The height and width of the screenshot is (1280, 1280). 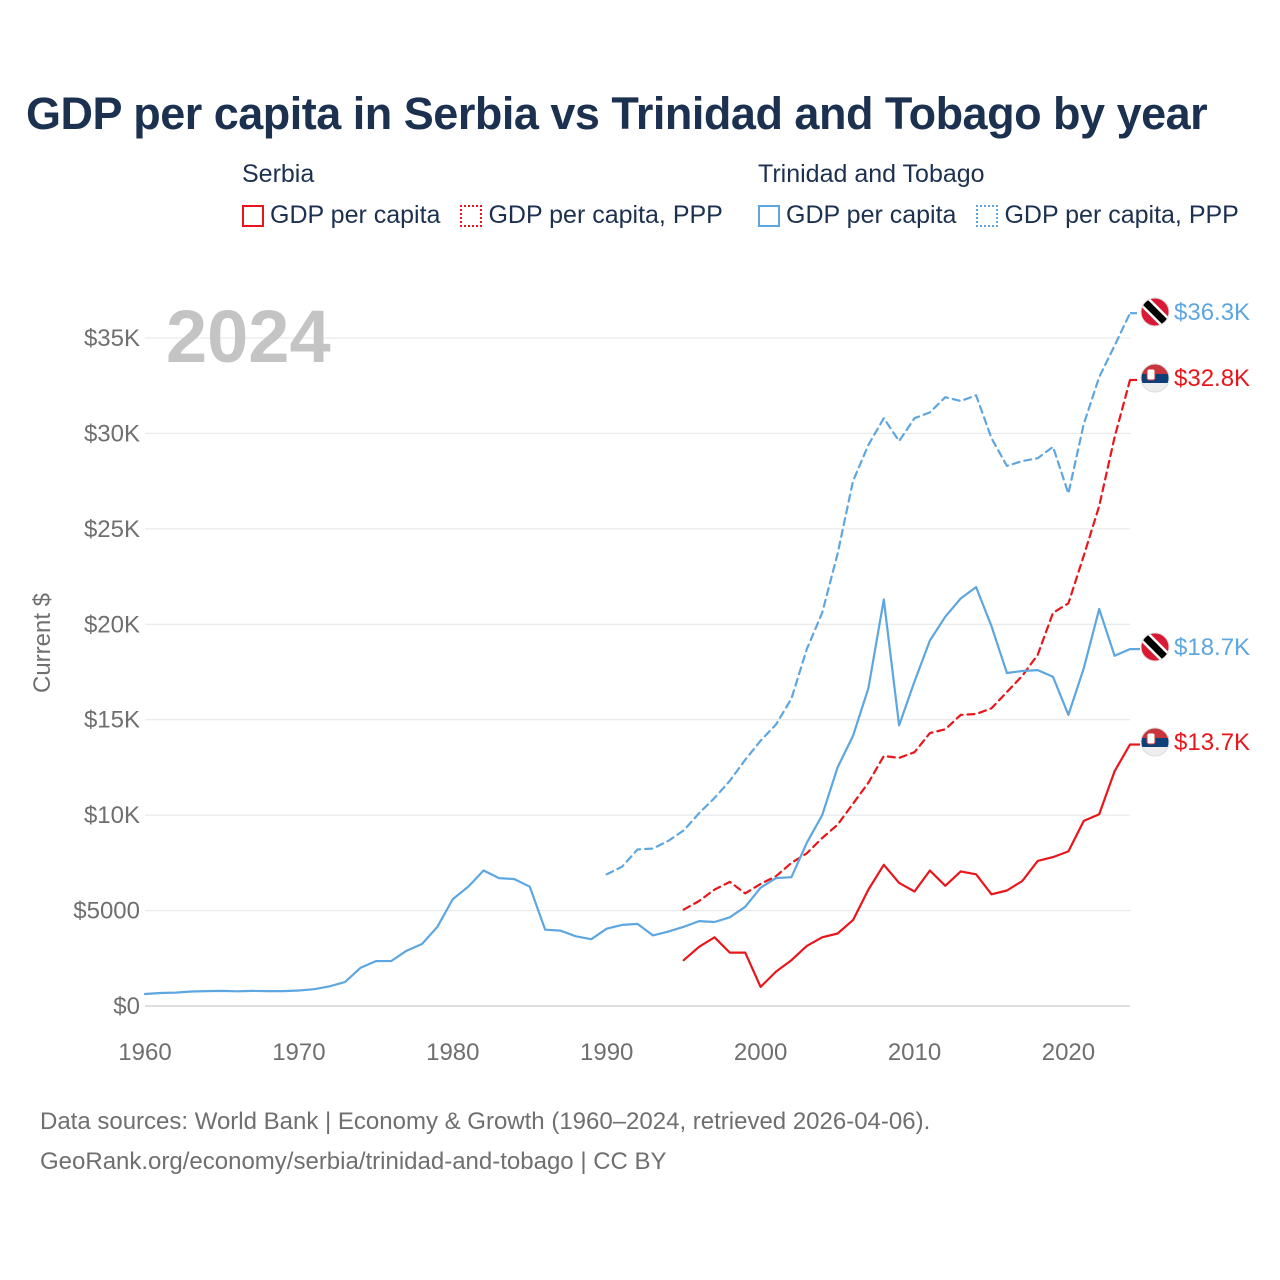 What do you see at coordinates (871, 174) in the screenshot?
I see `legend-group-title: Trinidad and Tobago` at bounding box center [871, 174].